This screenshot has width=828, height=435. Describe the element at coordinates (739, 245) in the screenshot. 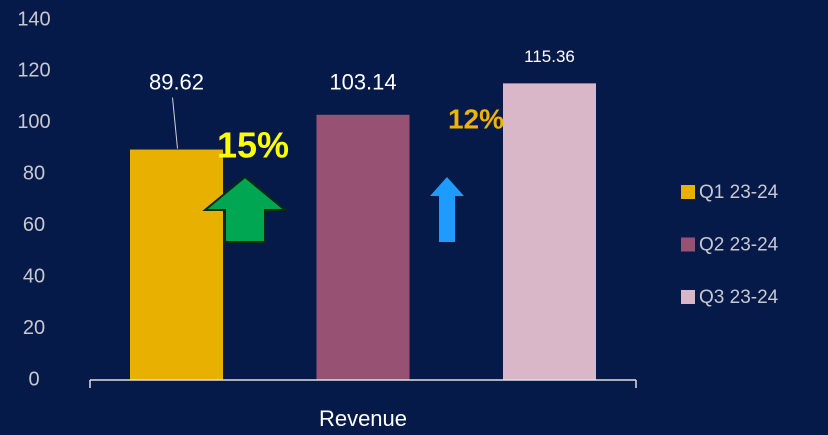

I see `legend-label: Q2 23-24` at that location.